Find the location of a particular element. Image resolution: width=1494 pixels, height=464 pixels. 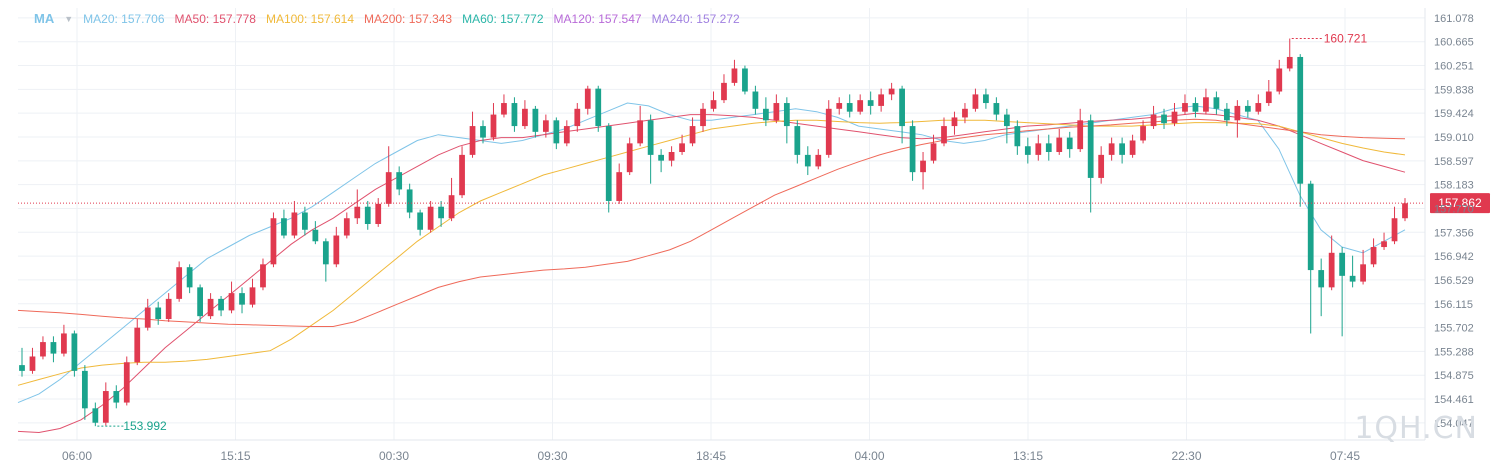

current-price-badge is located at coordinates (1460, 203).